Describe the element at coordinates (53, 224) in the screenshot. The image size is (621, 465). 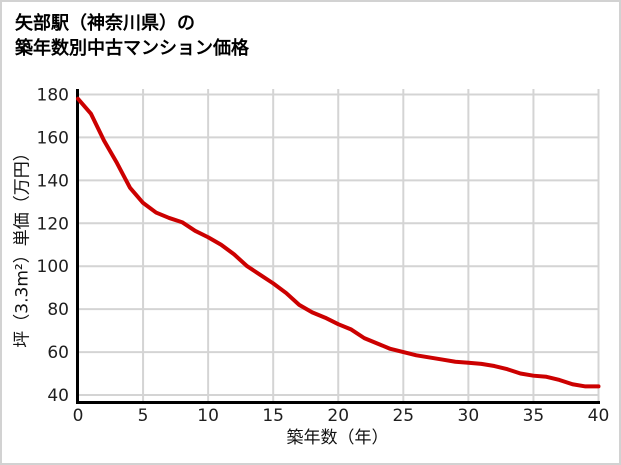
I see `y-tick-label: 120` at that location.